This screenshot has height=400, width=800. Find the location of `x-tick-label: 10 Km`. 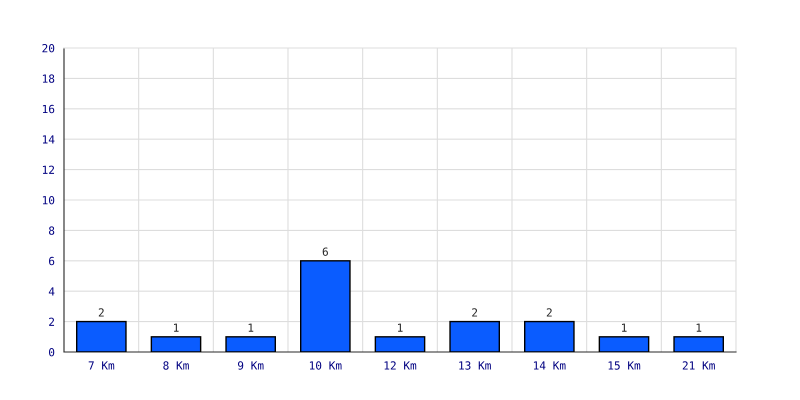

x-tick-label: 10 Km is located at coordinates (326, 365).